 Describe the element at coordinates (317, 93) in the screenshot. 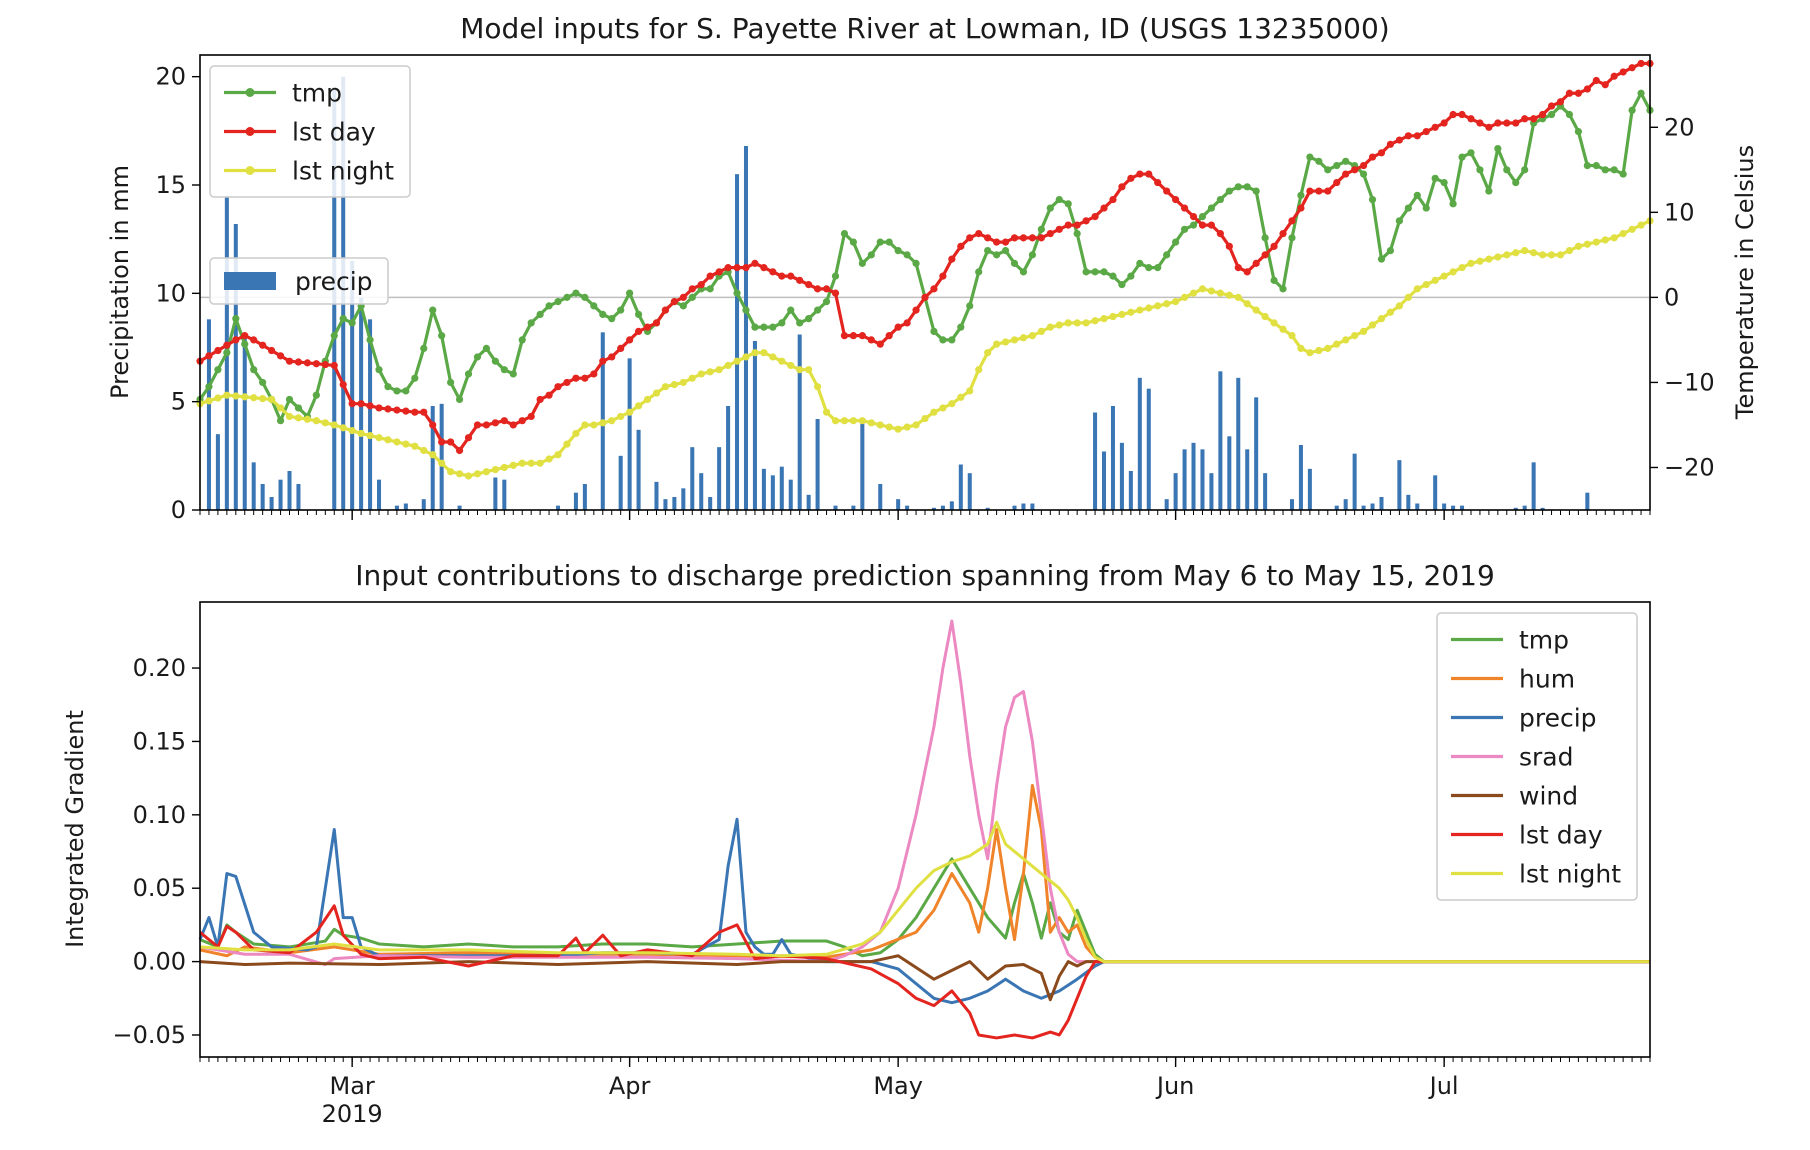

I see `legend-label: tmp` at that location.